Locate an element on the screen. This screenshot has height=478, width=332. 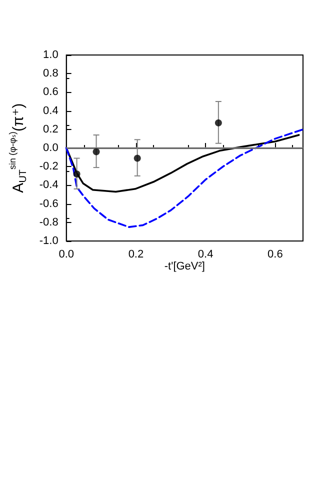
x-tick-label: 0.0 is located at coordinates (66, 254).